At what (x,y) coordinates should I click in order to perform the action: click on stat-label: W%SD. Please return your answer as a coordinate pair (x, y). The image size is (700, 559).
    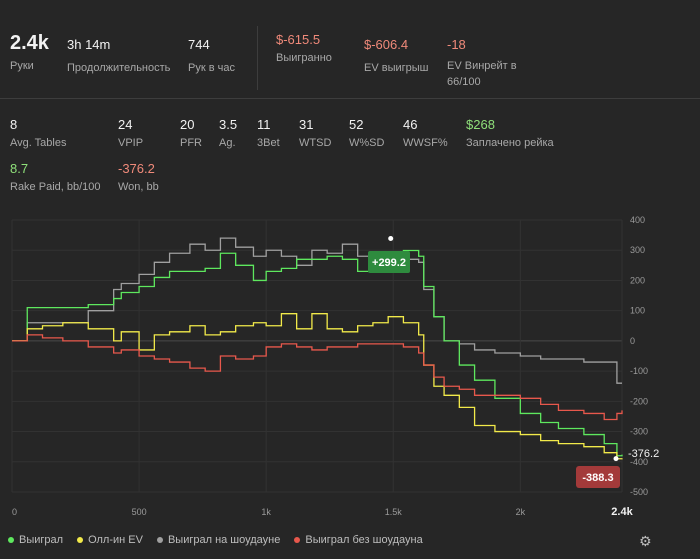
    Looking at the image, I should click on (367, 143).